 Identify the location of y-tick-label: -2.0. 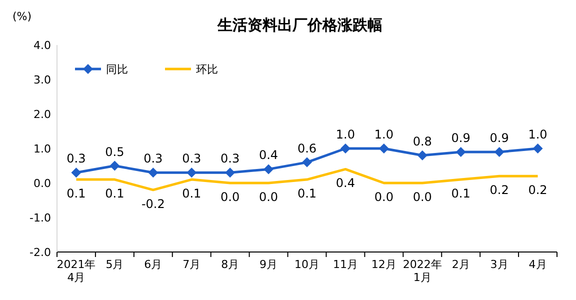
(40, 252).